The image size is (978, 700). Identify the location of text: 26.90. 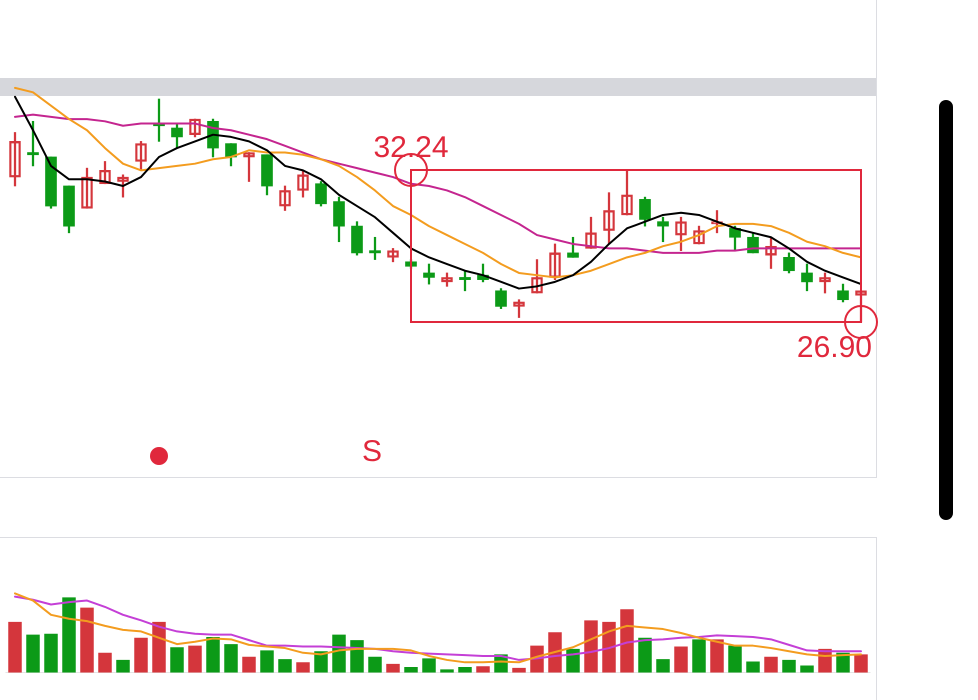
(834, 347).